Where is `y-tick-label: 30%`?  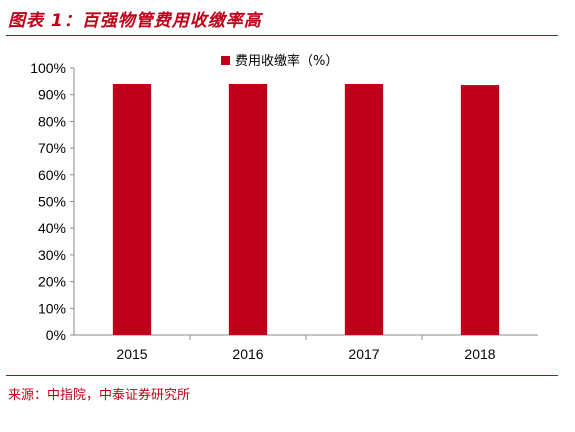
y-tick-label: 30% is located at coordinates (52, 255).